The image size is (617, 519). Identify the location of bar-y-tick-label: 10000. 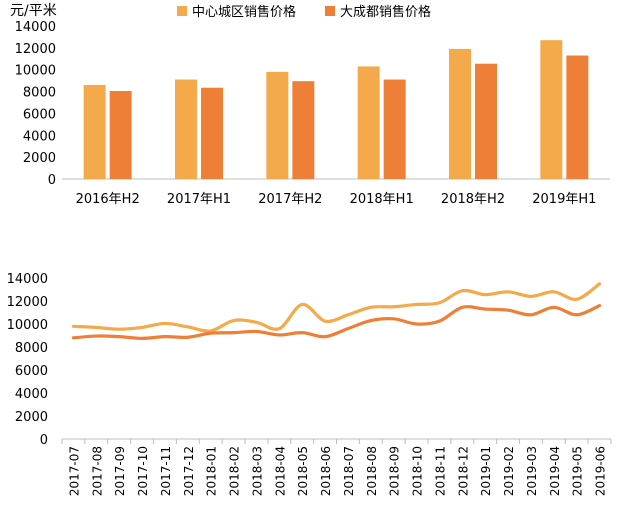
(35, 71).